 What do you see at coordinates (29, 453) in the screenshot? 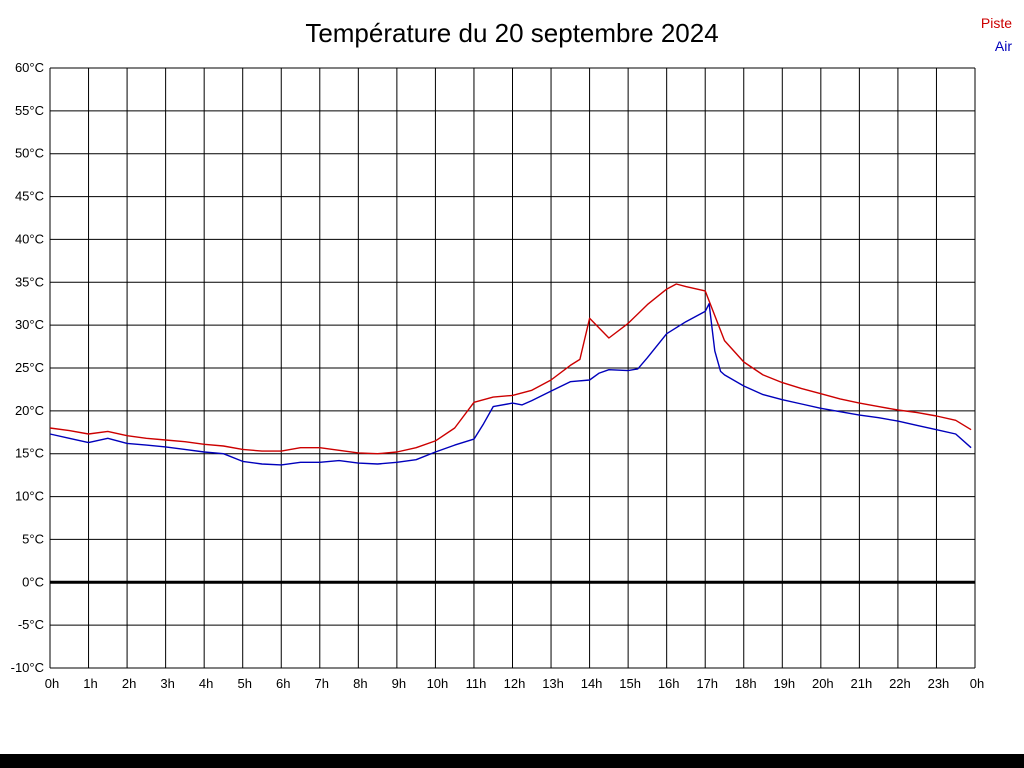
I see `y-tick-label: 15°C` at bounding box center [29, 453].